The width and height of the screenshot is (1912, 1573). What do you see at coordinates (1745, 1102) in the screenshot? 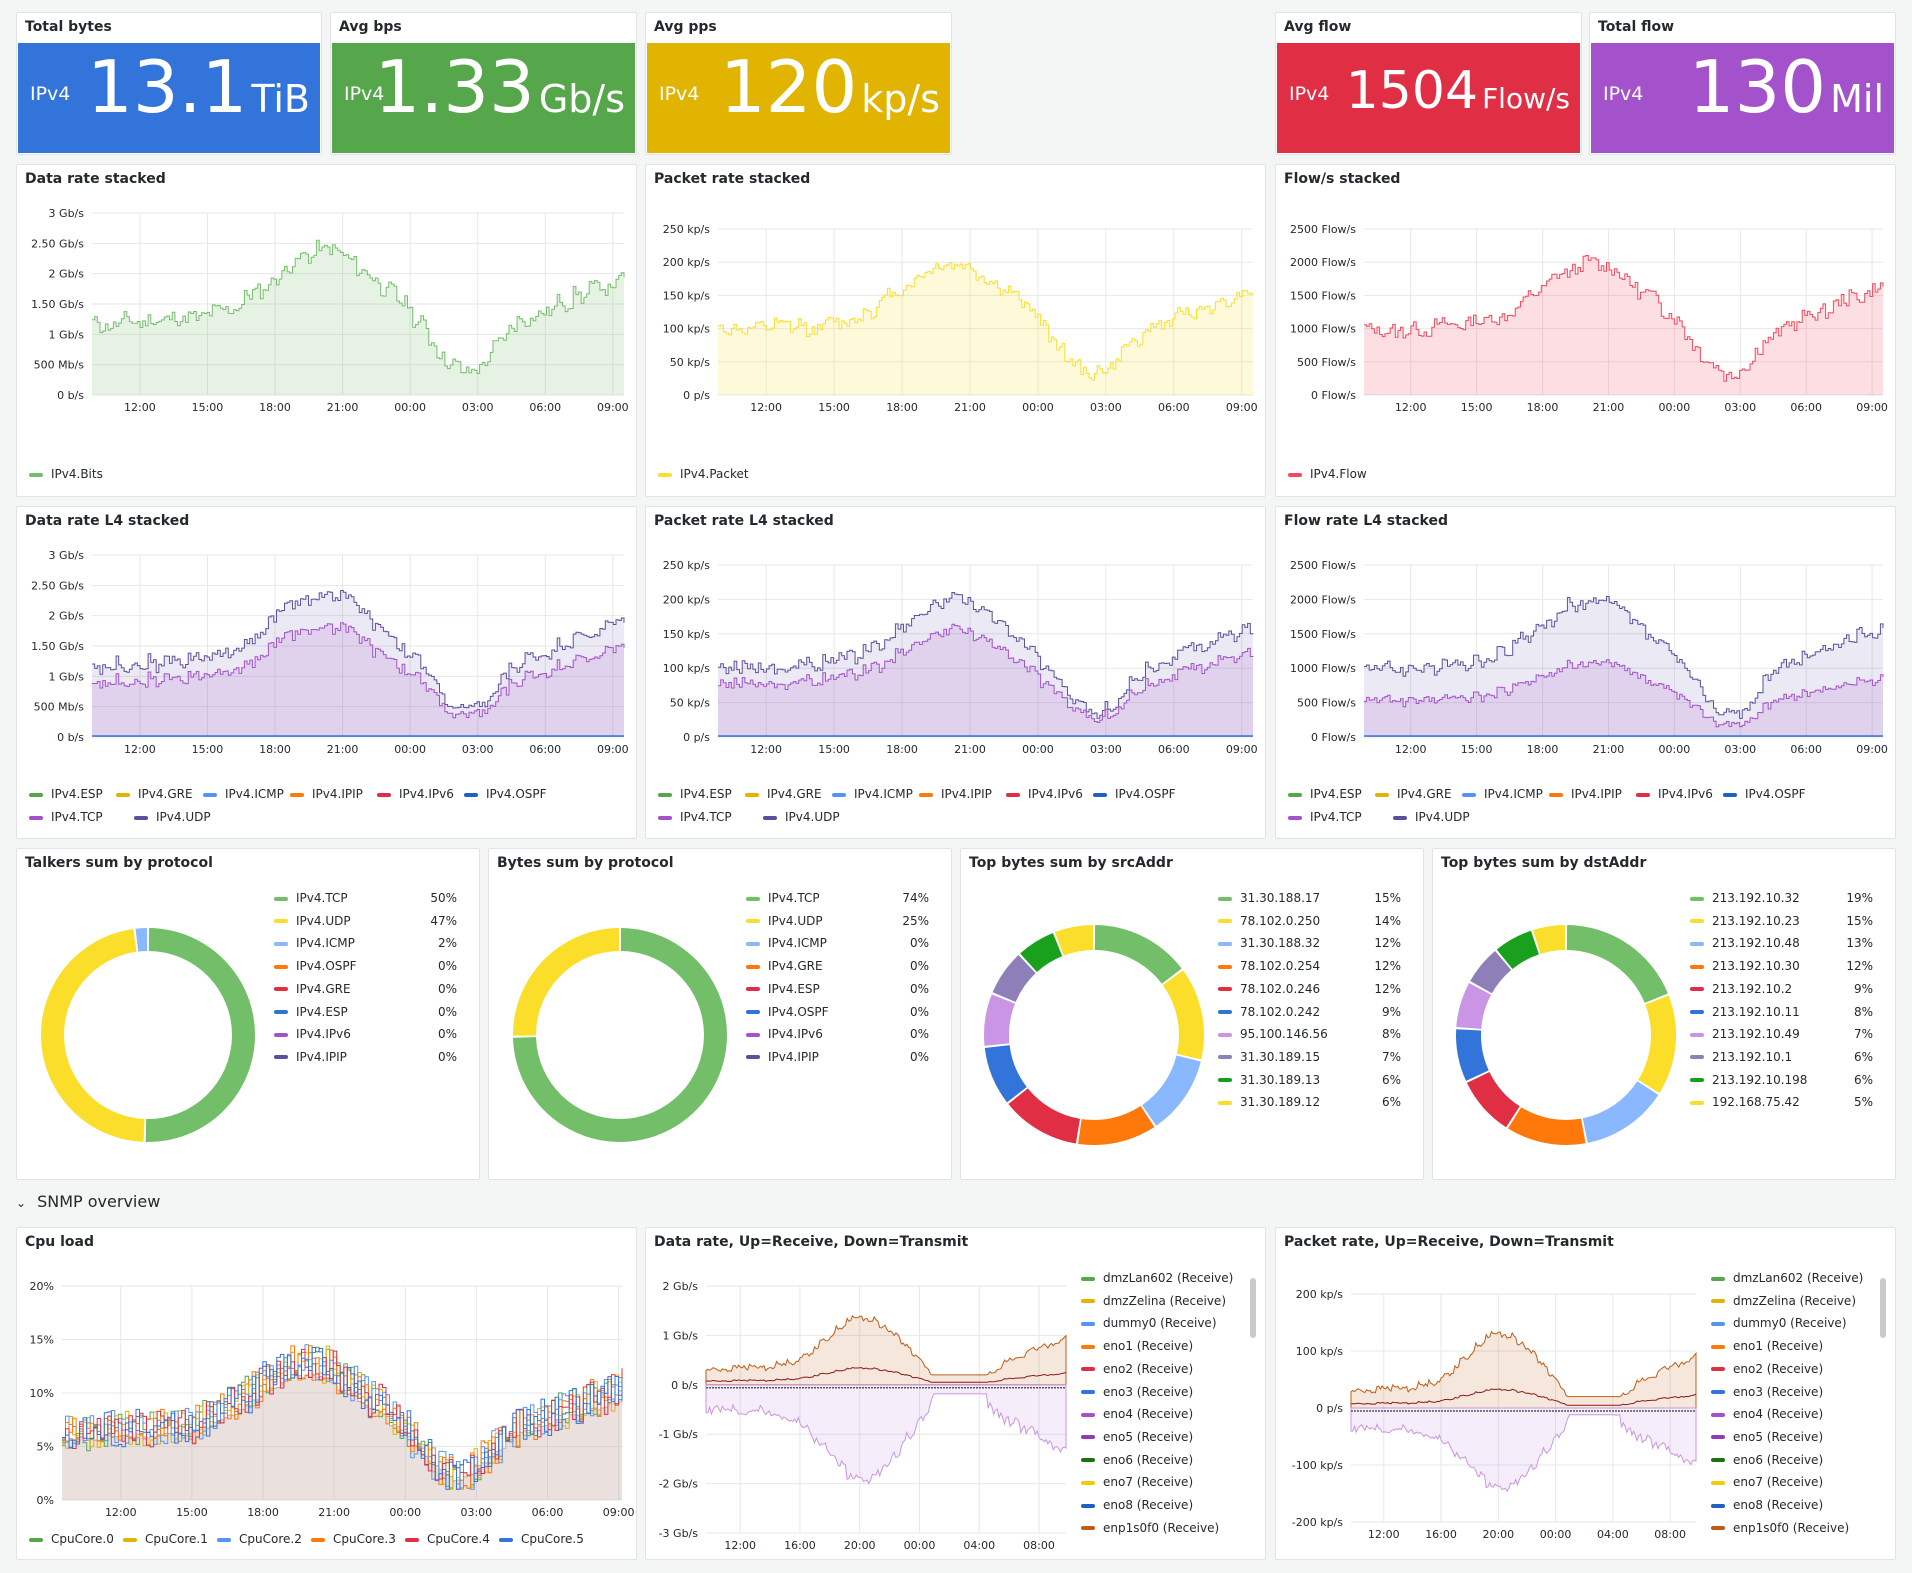
I see `legend-item: 192.168.75.42` at bounding box center [1745, 1102].